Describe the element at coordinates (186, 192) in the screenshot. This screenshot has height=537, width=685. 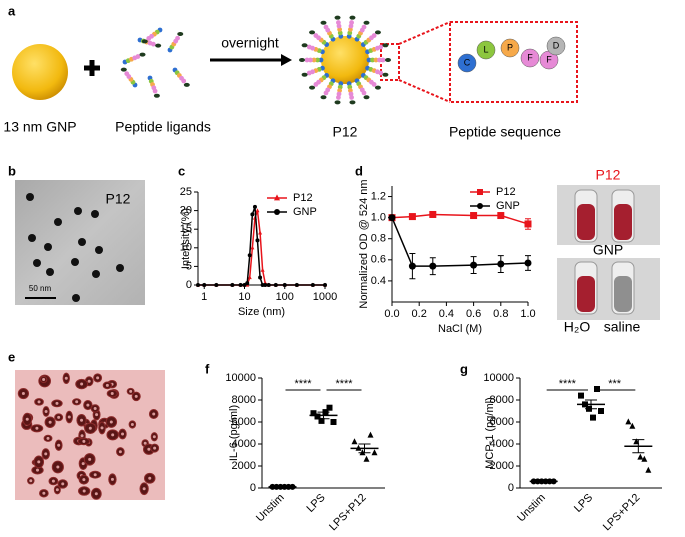
I see `y-tick-label: 25` at that location.